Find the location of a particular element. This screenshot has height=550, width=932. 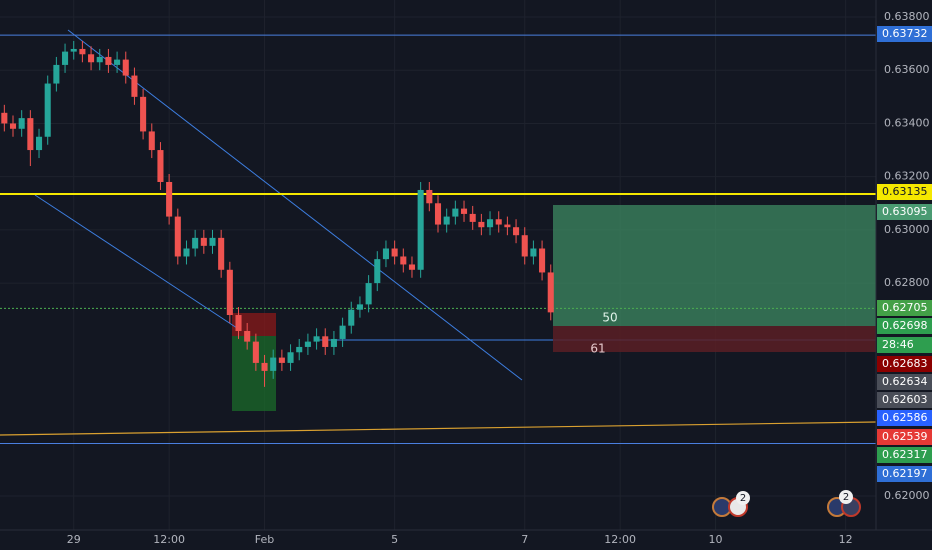

position-label: 50 is located at coordinates (609, 318).